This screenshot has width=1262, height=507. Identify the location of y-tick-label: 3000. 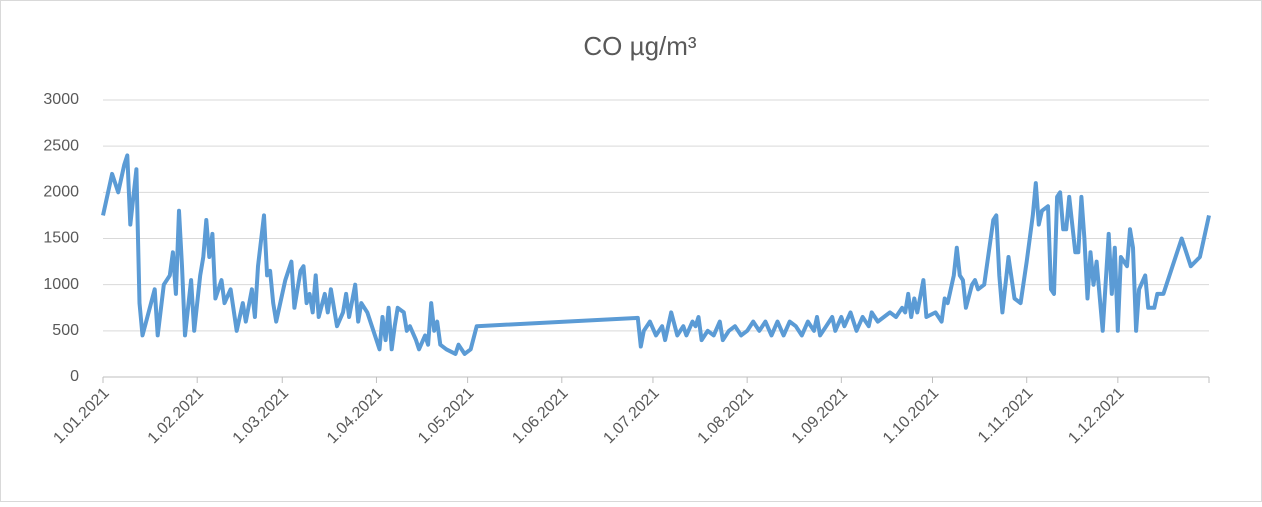
(61, 99).